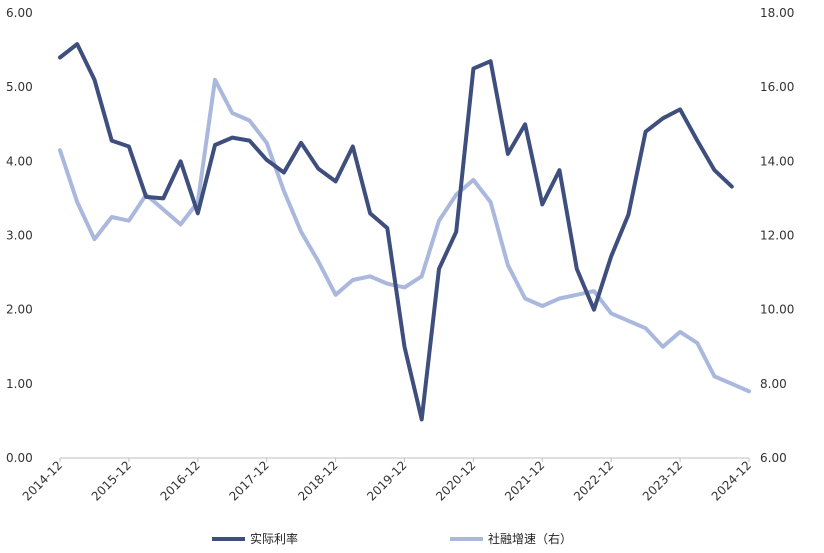 This screenshot has width=824, height=553. What do you see at coordinates (524, 480) in the screenshot?
I see `x-tick-label: 2021-12` at bounding box center [524, 480].